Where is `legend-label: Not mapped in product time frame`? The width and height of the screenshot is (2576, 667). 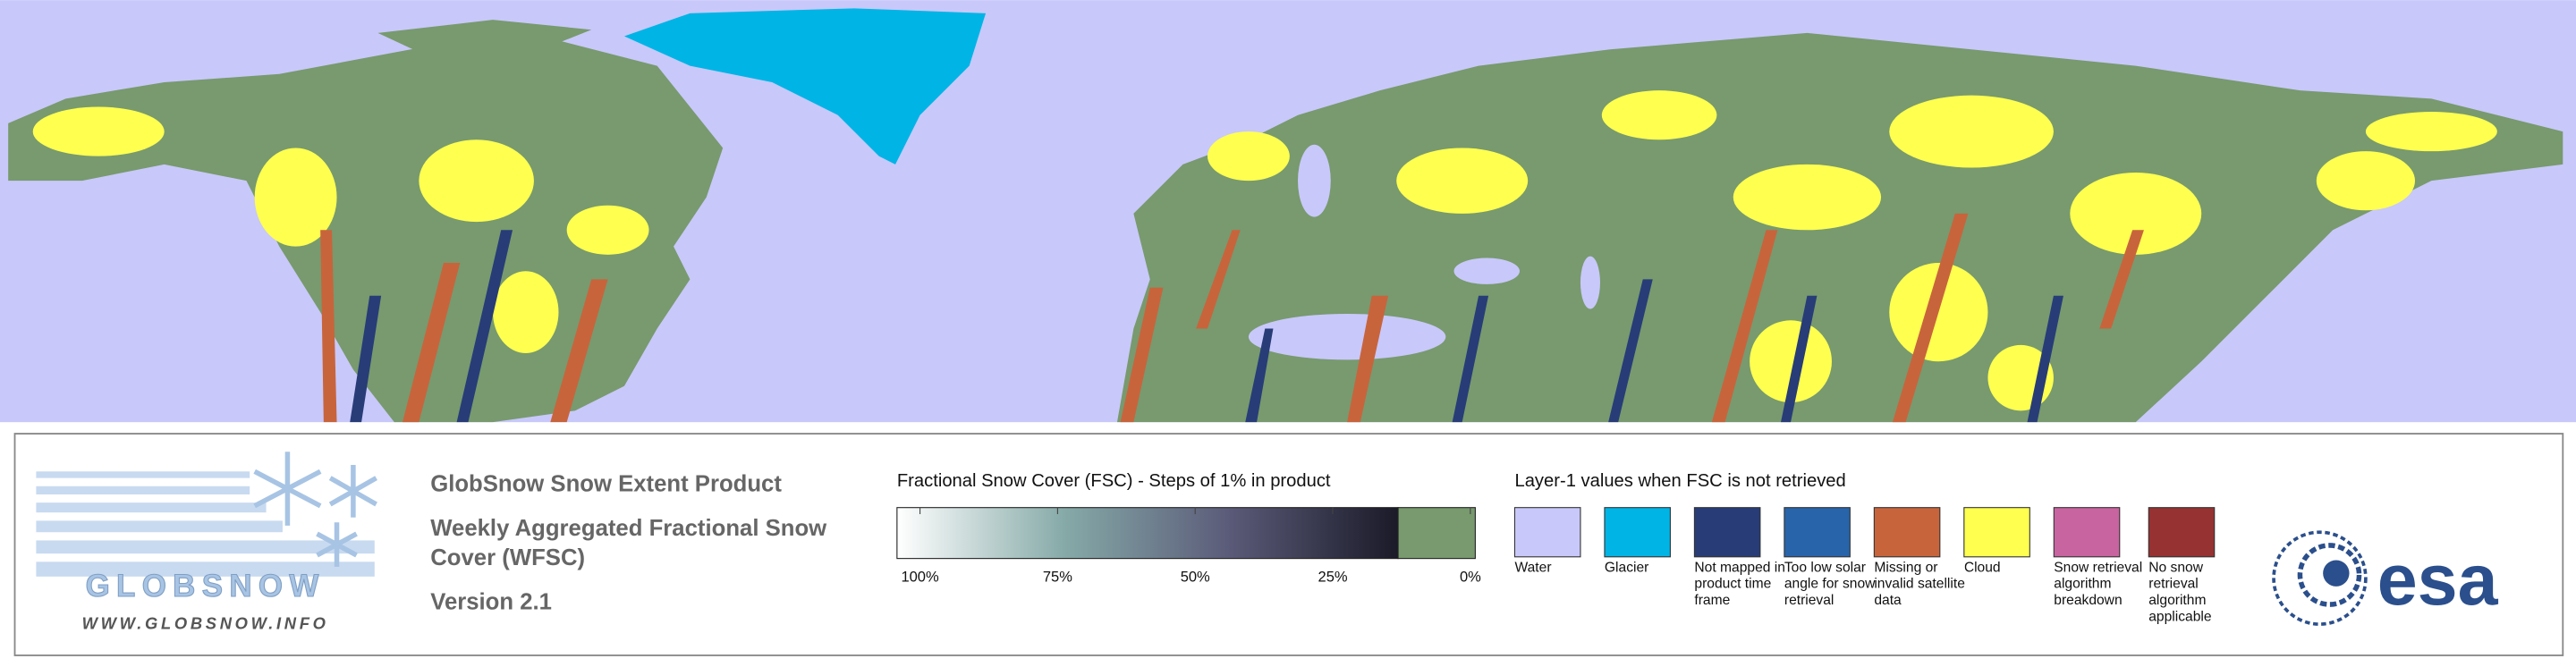
legend-label: Not mapped in product time frame is located at coordinates (1739, 583).